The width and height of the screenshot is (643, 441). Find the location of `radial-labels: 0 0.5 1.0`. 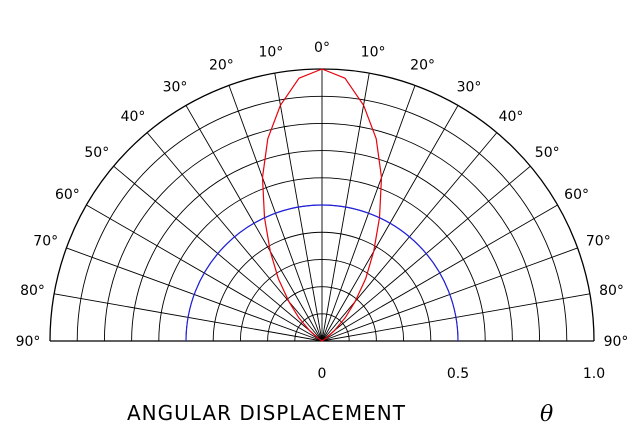

radial-labels: 0 0.5 1.0 is located at coordinates (462, 374).